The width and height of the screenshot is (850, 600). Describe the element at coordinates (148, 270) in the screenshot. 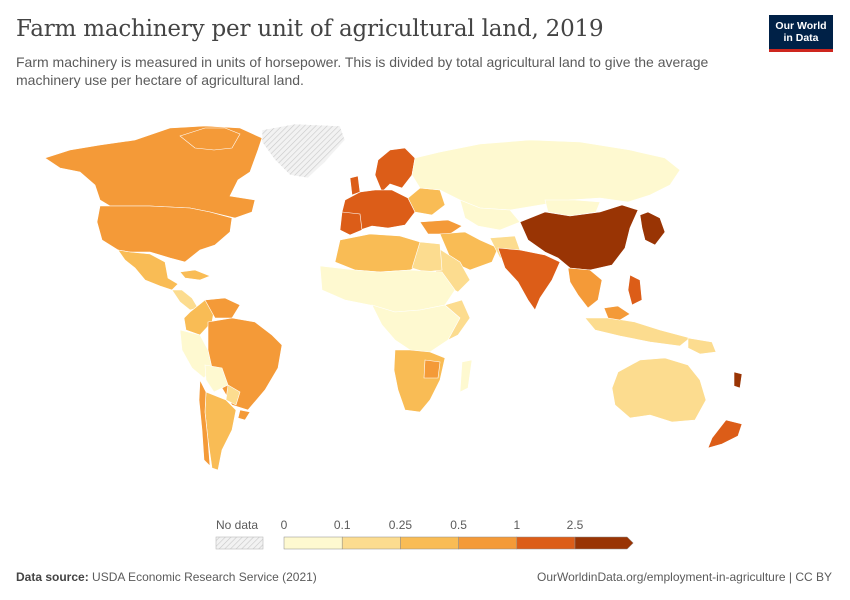

I see `region-mexico` at that location.